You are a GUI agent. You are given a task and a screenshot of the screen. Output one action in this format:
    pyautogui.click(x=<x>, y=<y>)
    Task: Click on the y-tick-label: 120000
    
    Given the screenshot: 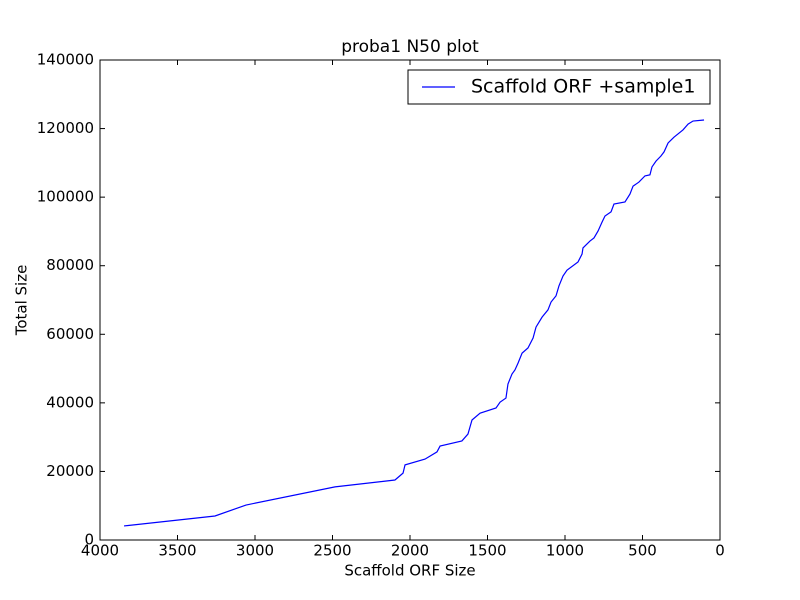 What is the action you would take?
    pyautogui.click(x=65, y=128)
    